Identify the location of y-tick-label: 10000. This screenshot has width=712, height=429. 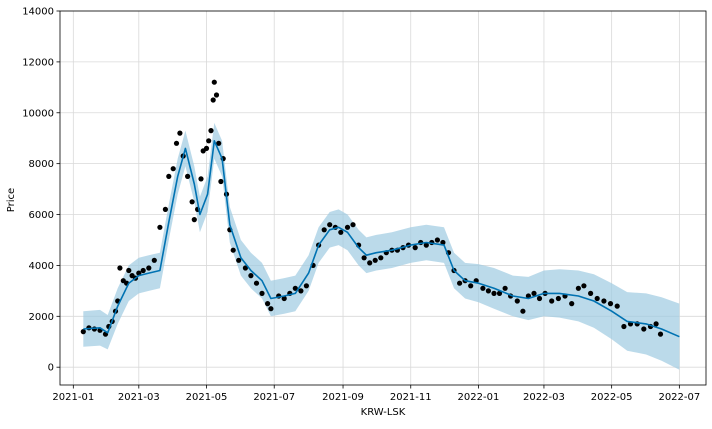
(38, 113).